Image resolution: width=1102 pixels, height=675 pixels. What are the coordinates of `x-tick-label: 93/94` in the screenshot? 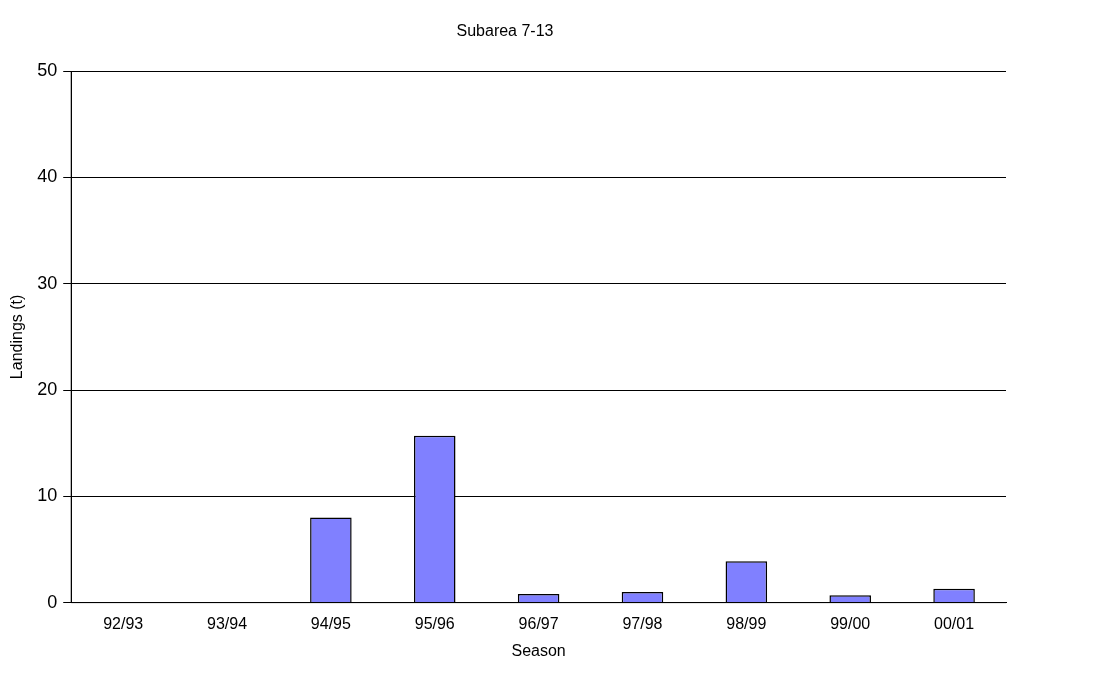 It's located at (227, 623).